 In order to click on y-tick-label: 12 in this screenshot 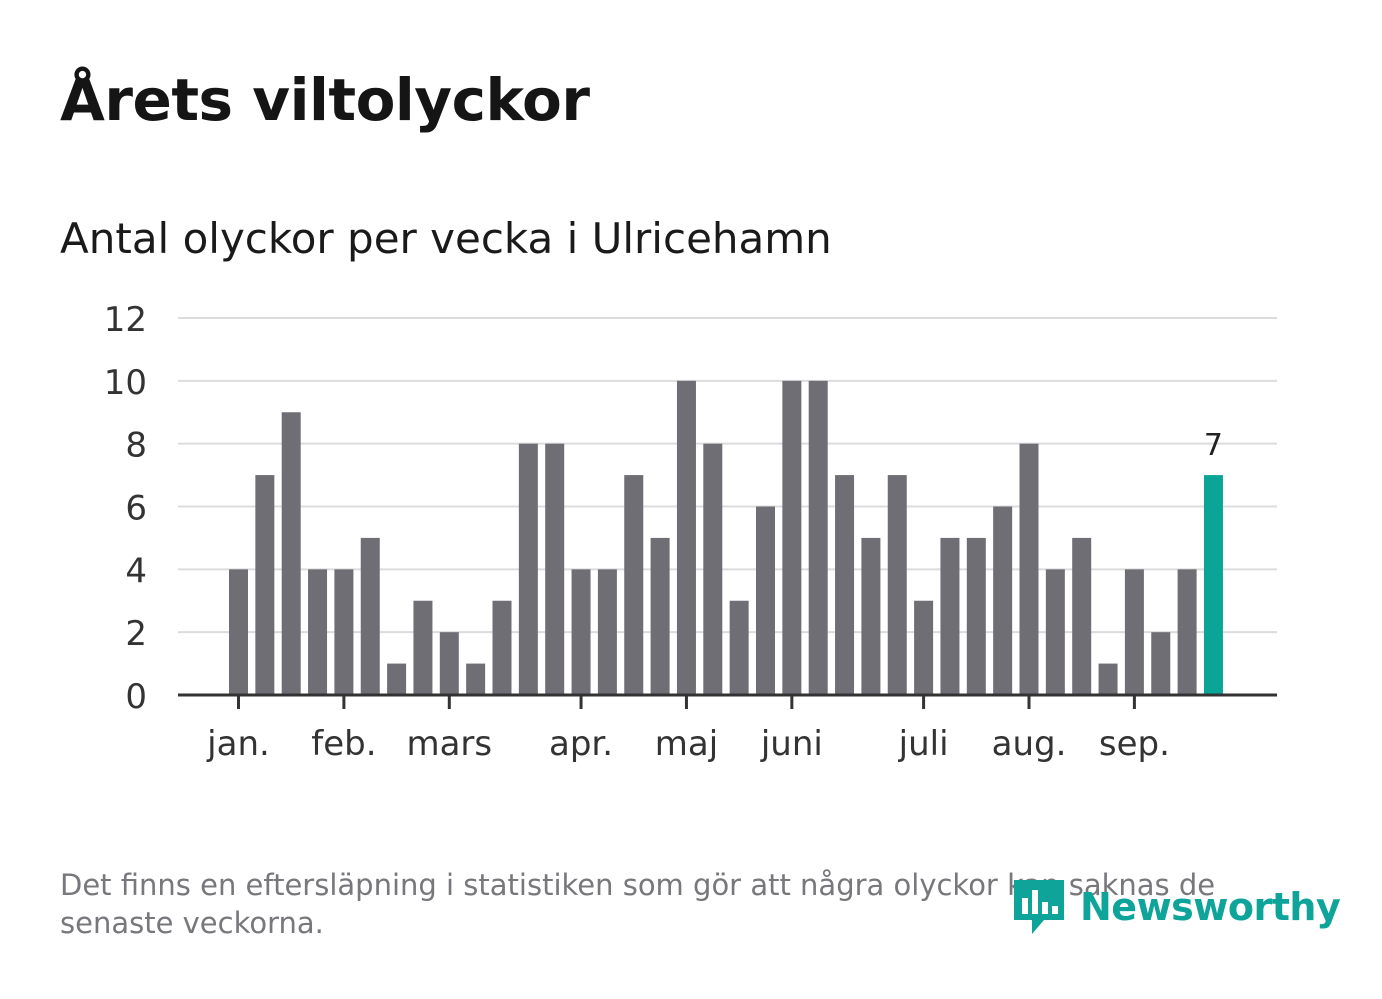, I will do `click(125, 320)`.